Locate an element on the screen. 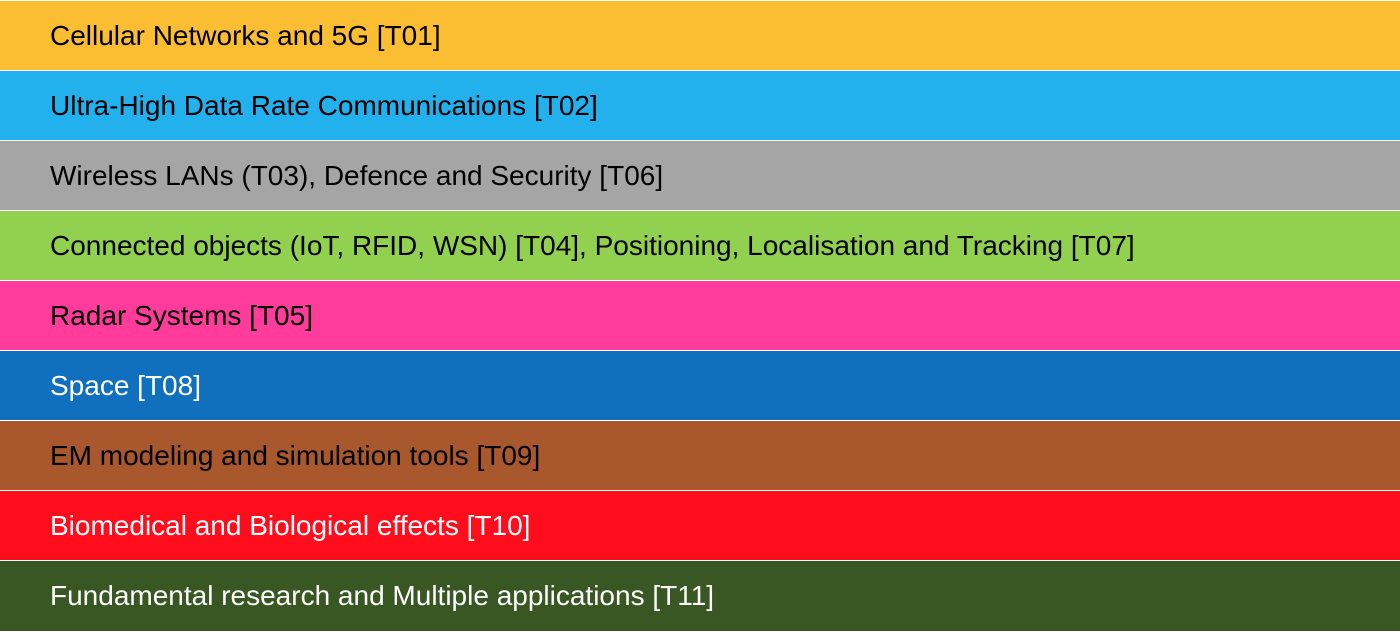  band-label: Space [T08] is located at coordinates (125, 385).